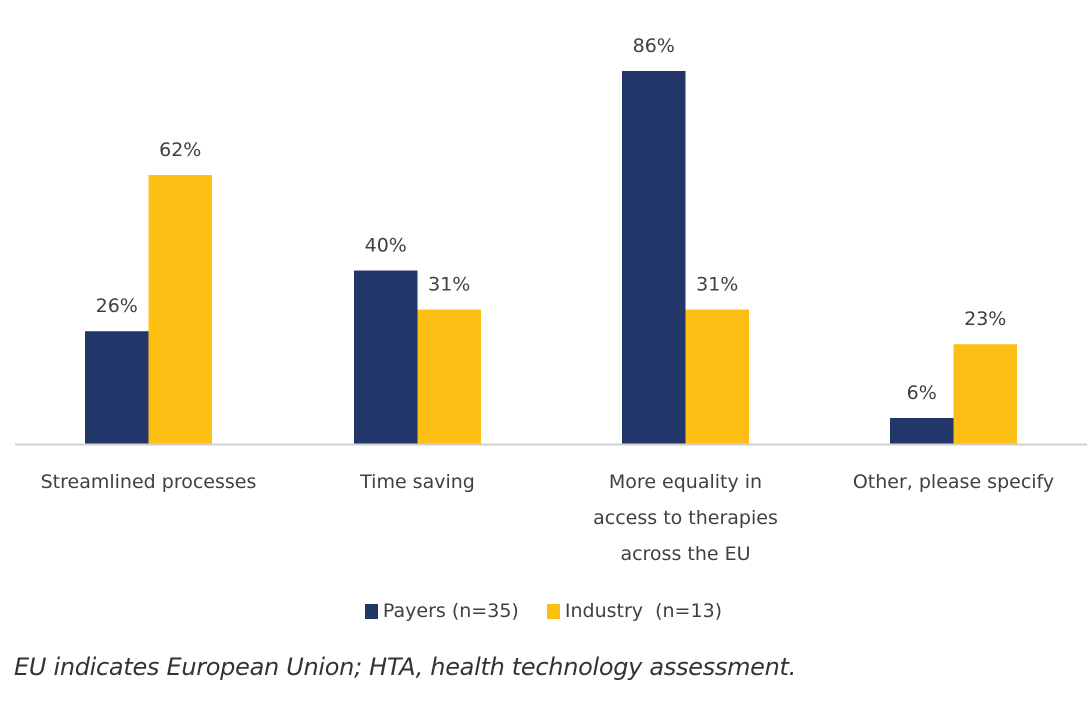 The image size is (1087, 708). Describe the element at coordinates (922, 393) in the screenshot. I see `data-label-payers-3: 6%` at that location.